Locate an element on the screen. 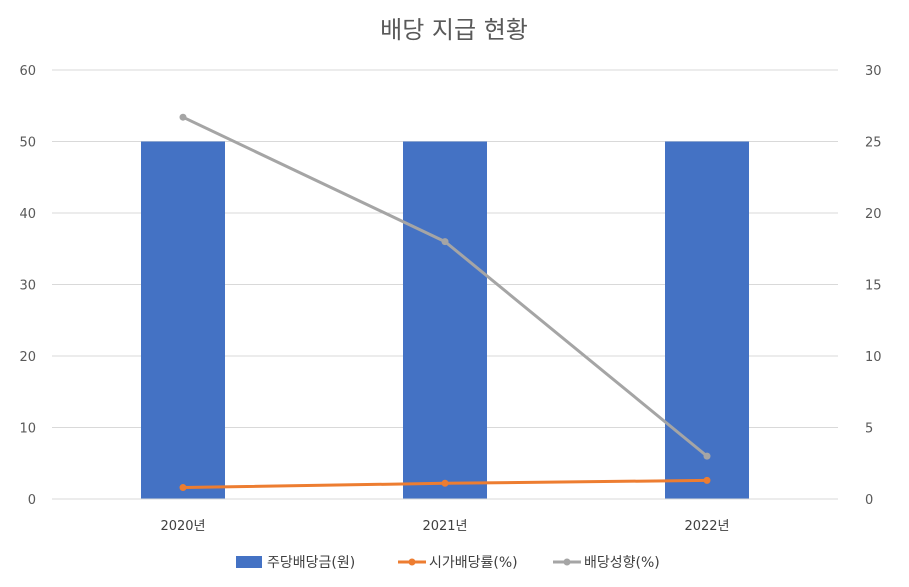 The height and width of the screenshot is (587, 909). legend: 주당배당금(원) 시가배당률(%) 배당성향(%) is located at coordinates (448, 563).